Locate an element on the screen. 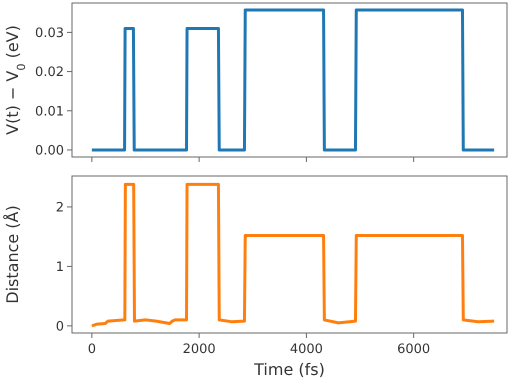  y-tick-label: 0.02 is located at coordinates (49, 72).